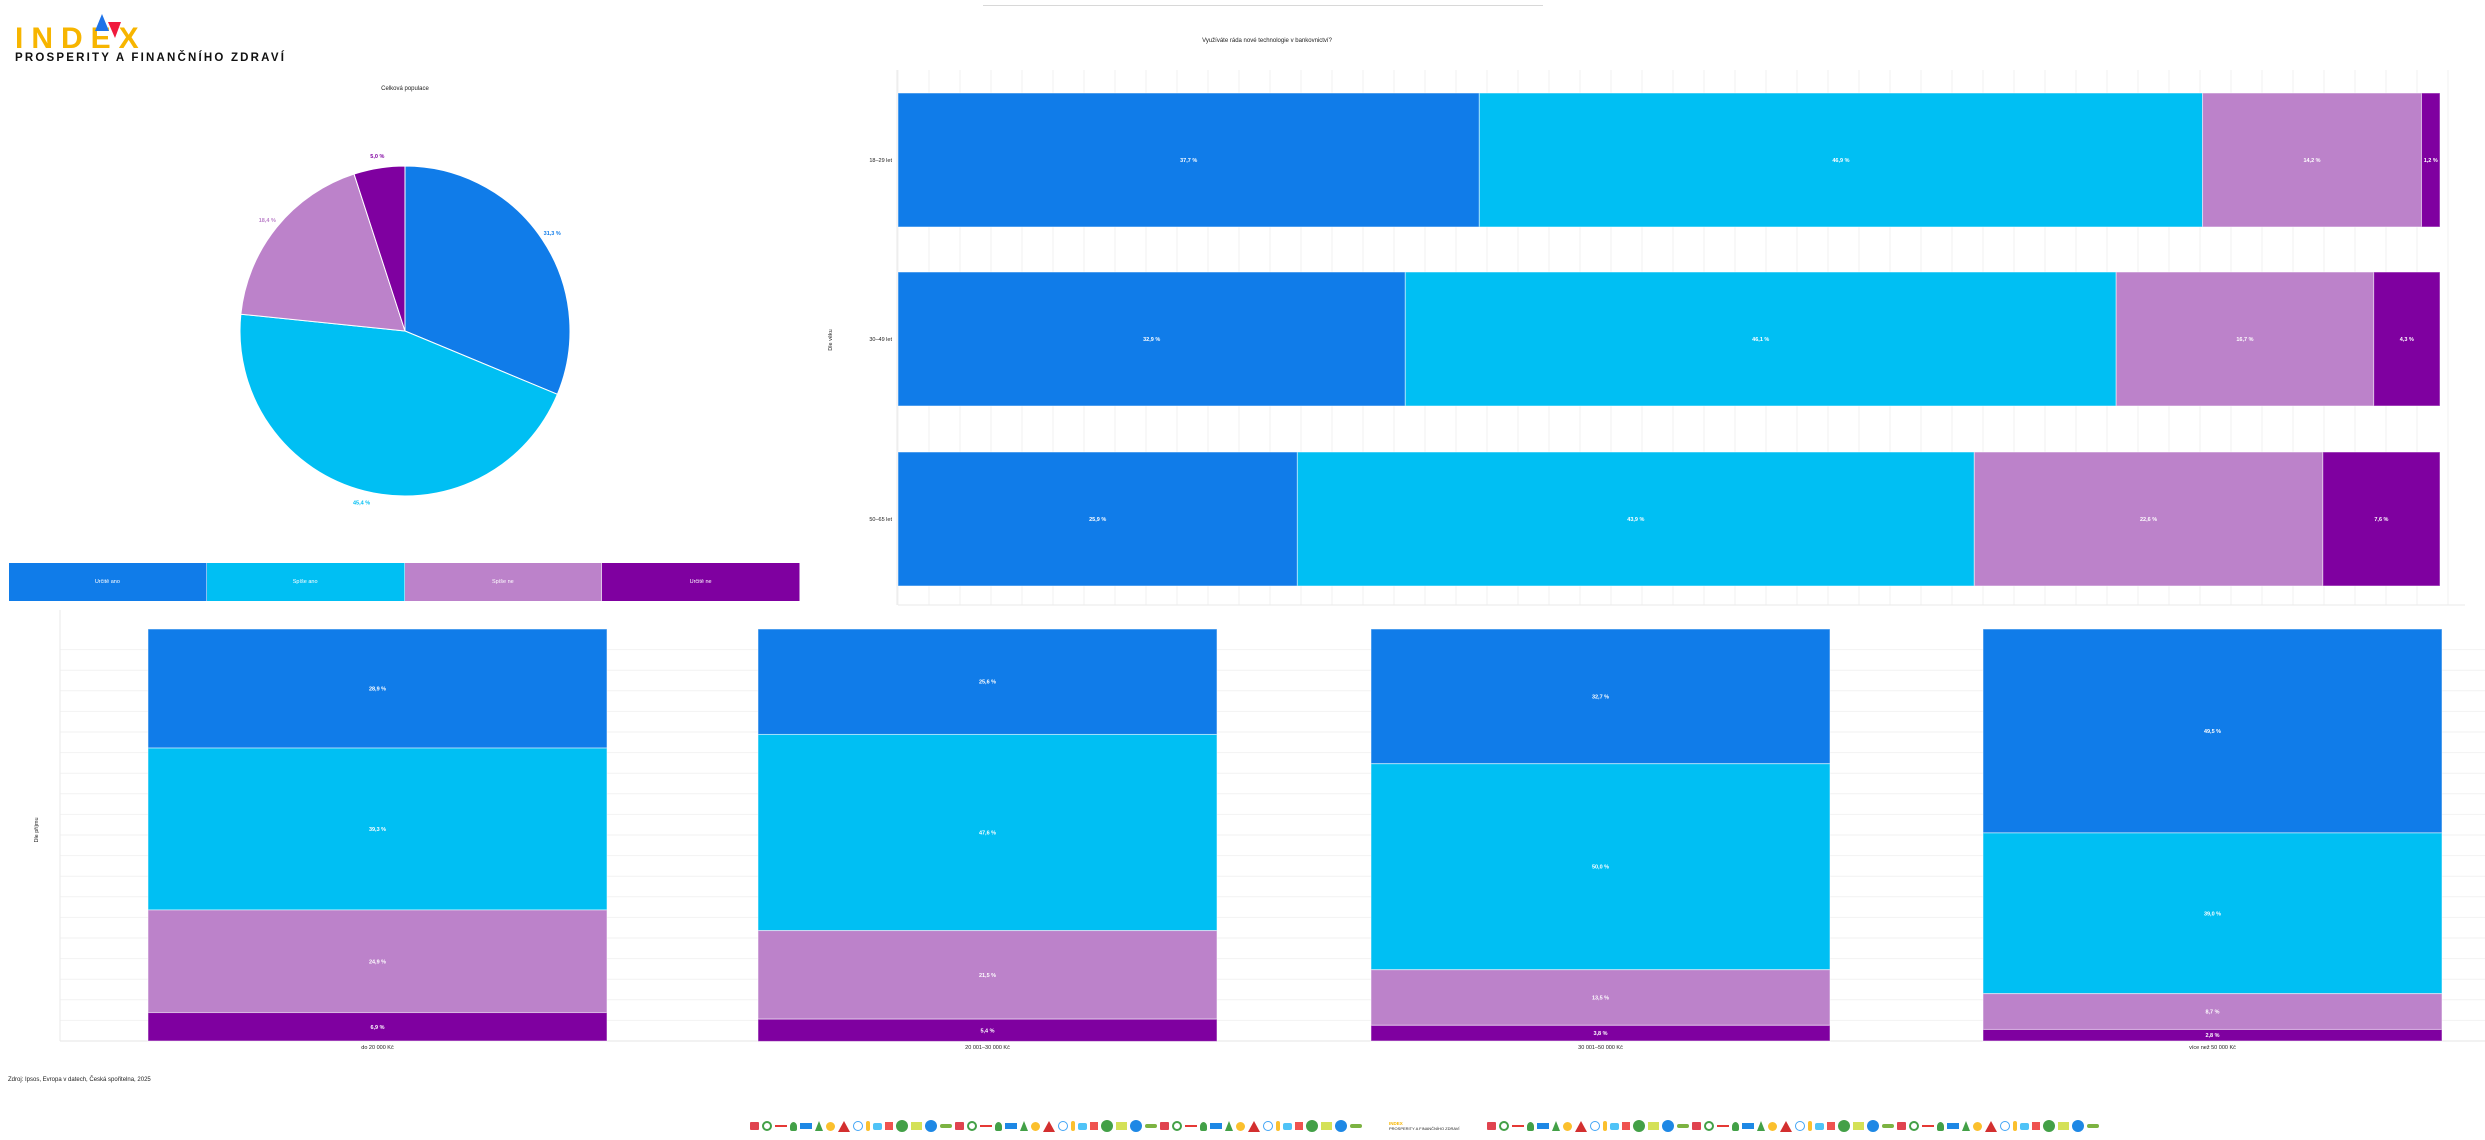  I want to click on vbar-data-label: 2,8 %, so click(2212, 1036).